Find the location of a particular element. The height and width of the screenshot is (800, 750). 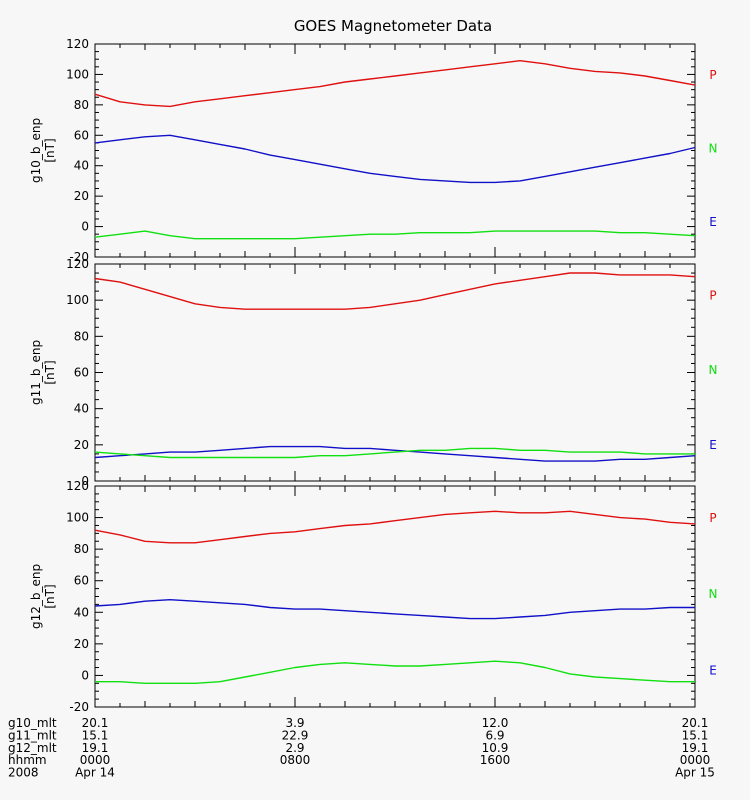

x-row-value: 1600 is located at coordinates (495, 760).